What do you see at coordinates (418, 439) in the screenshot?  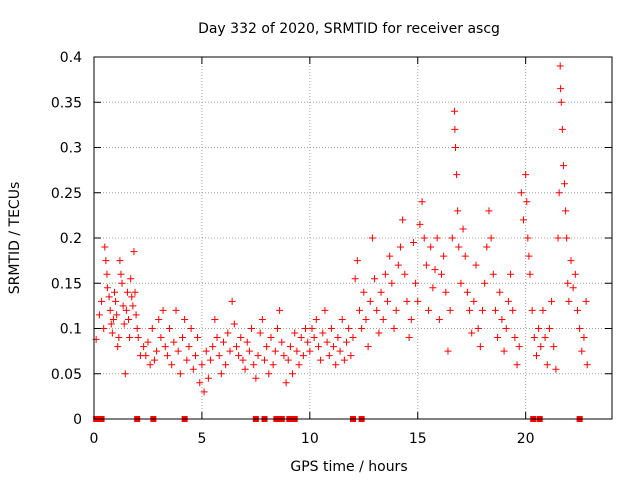 I see `x-tick-label: 15` at bounding box center [418, 439].